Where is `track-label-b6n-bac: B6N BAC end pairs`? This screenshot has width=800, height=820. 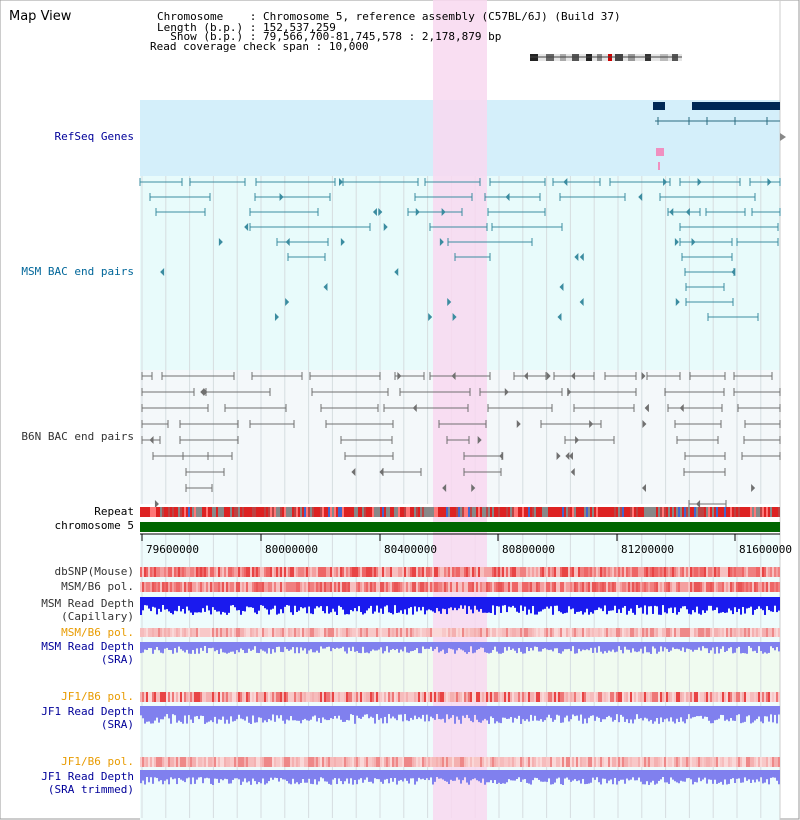
track-label-b6n-bac: B6N BAC end pairs is located at coordinates (77, 436).